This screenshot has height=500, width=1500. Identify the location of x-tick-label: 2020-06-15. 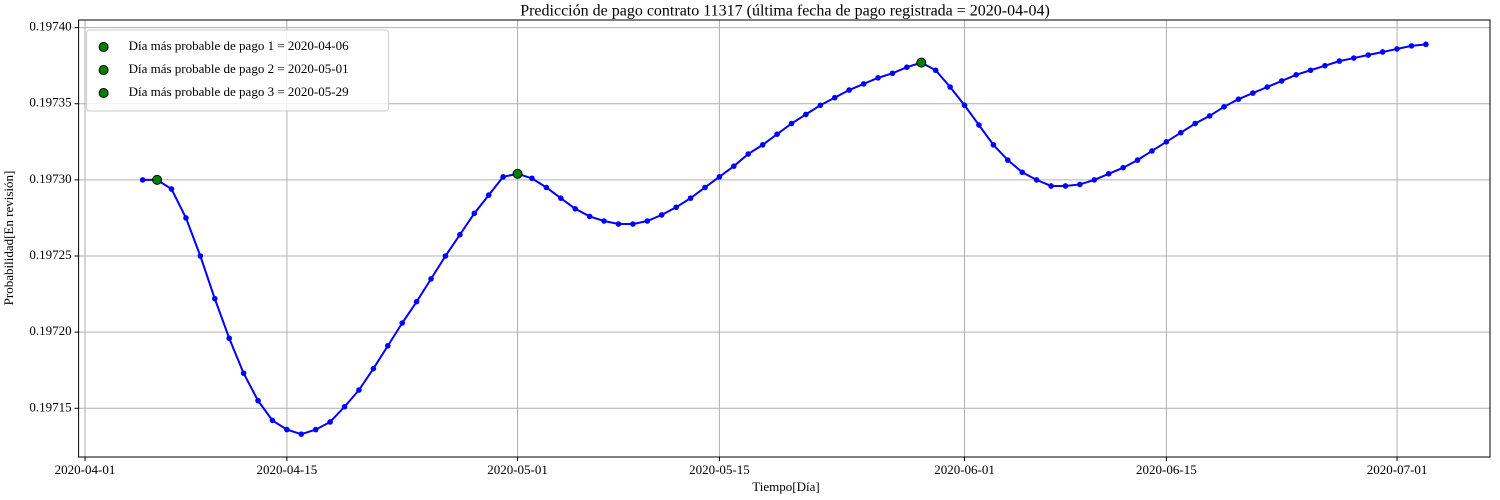
(1166, 469).